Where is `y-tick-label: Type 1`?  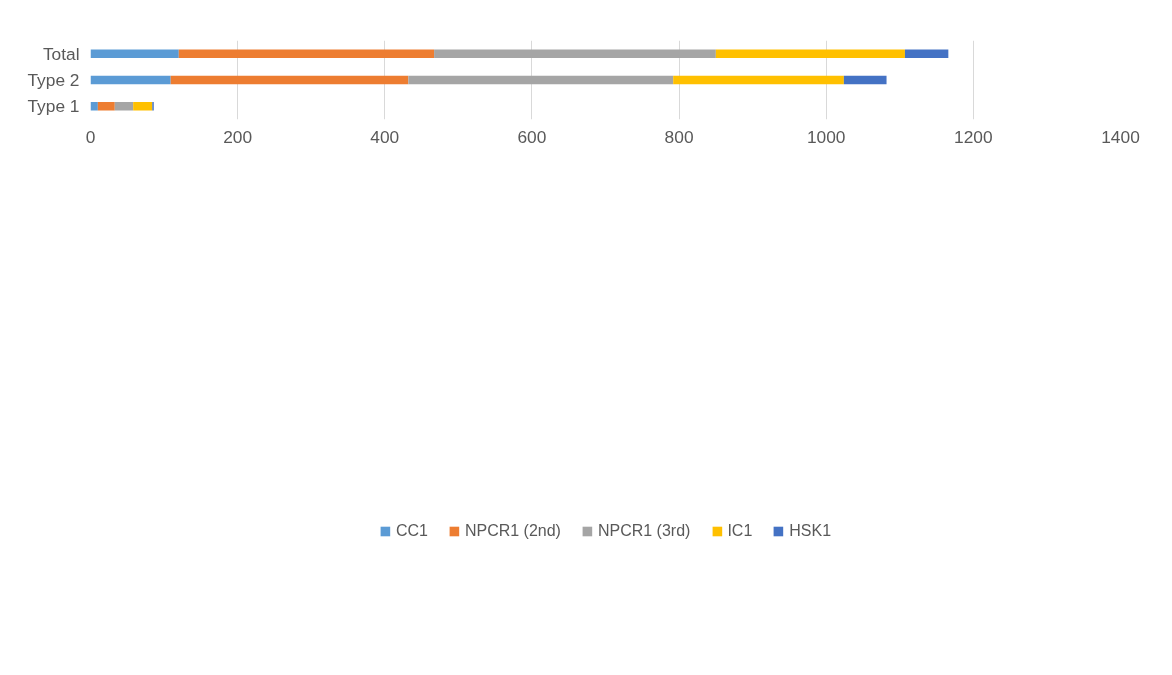
y-tick-label: Type 1 is located at coordinates (53, 106).